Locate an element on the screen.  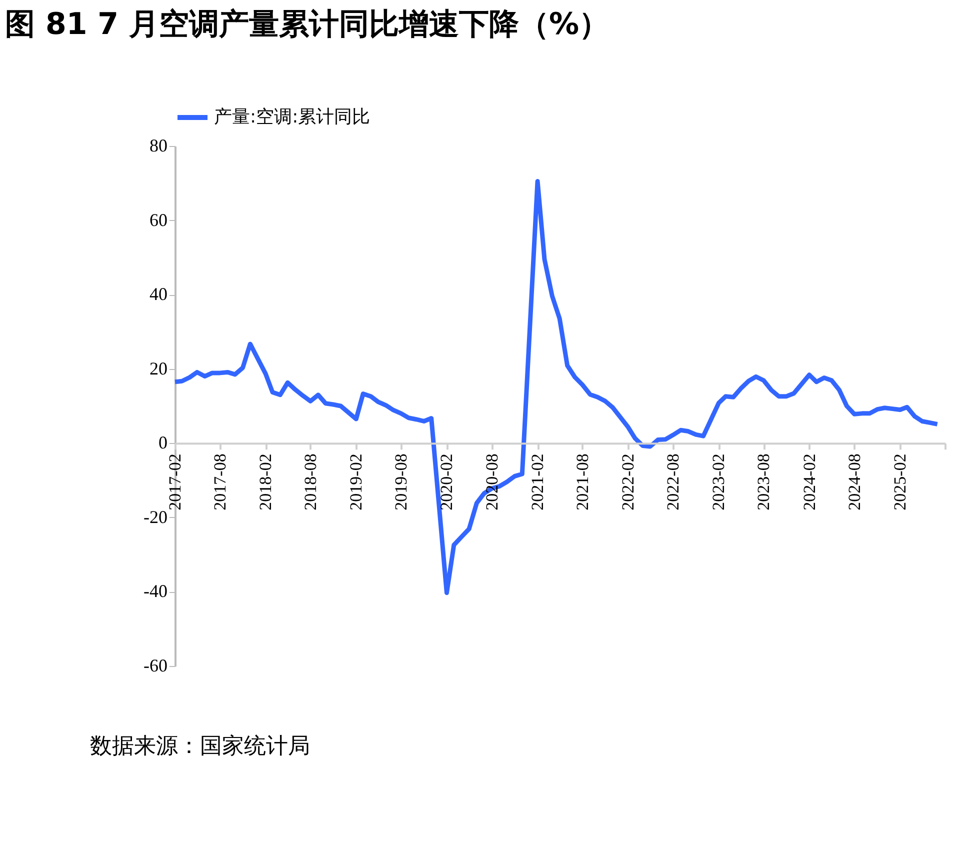
x-tick-label: 2019-08 is located at coordinates (401, 482).